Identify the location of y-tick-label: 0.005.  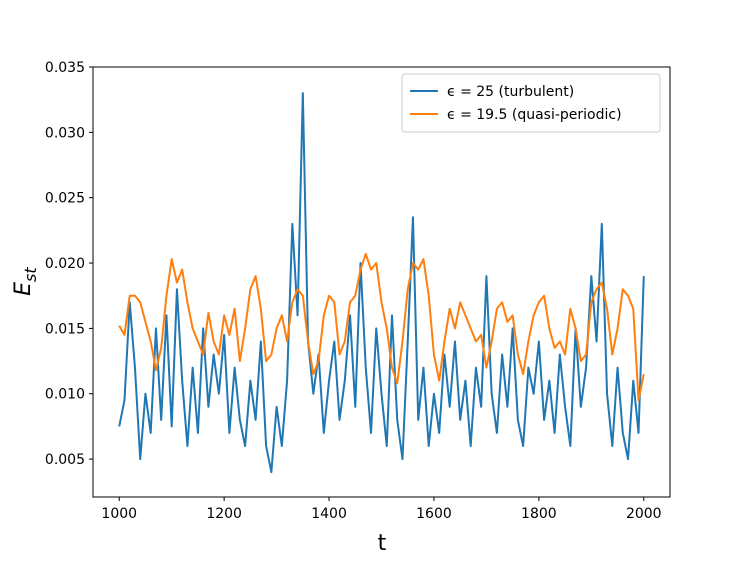
(65, 460).